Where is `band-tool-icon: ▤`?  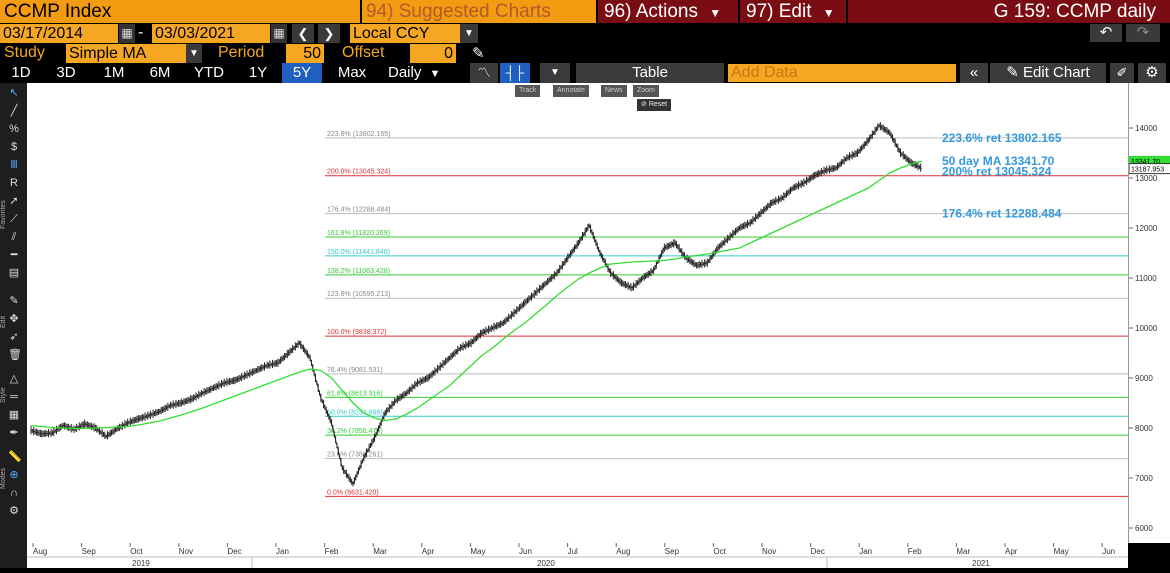
band-tool-icon: ▤ is located at coordinates (14, 273).